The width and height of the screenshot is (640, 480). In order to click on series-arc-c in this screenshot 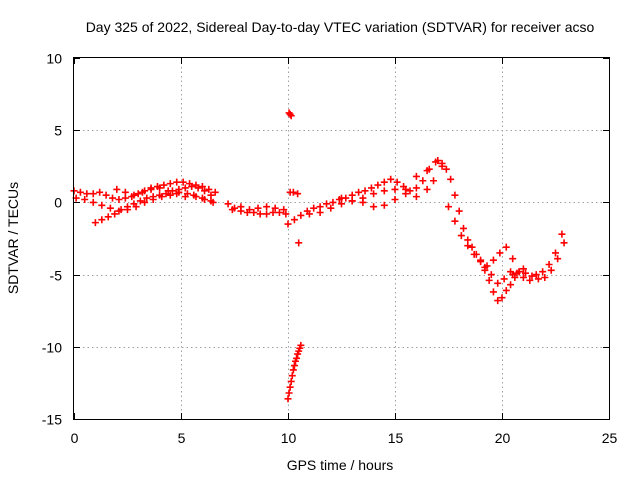, I will do `click(153, 205)`.